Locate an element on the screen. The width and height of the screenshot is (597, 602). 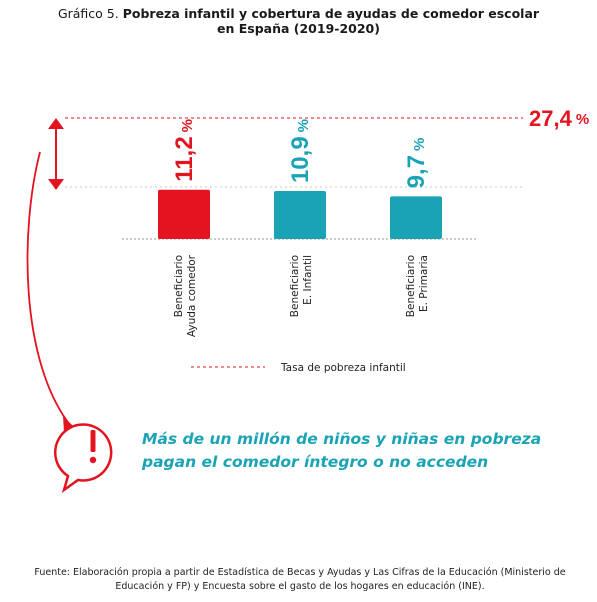
gap-double-arrow is located at coordinates (56, 154).